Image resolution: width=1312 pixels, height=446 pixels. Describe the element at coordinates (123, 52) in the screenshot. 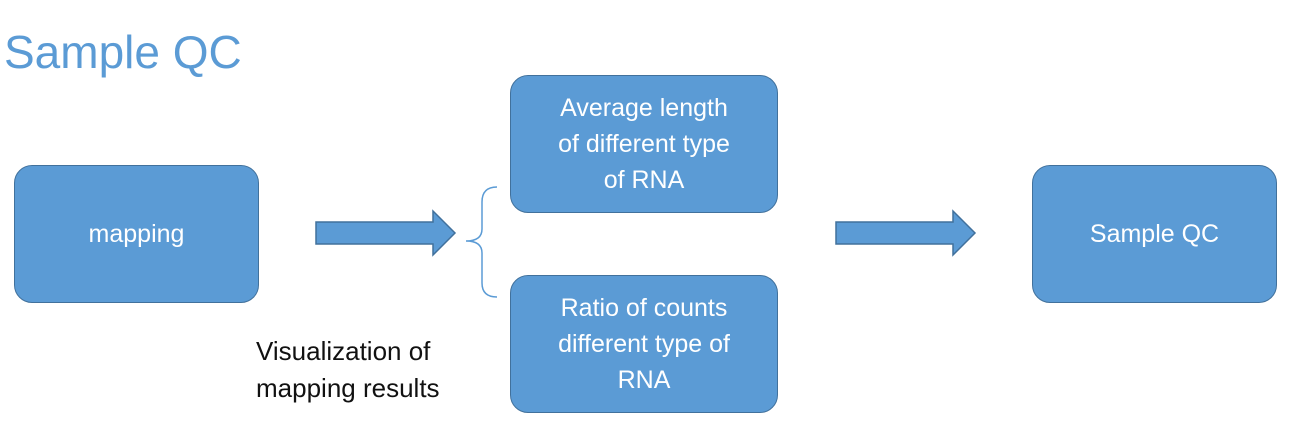

I see `diagram-title: Sample QC` at that location.